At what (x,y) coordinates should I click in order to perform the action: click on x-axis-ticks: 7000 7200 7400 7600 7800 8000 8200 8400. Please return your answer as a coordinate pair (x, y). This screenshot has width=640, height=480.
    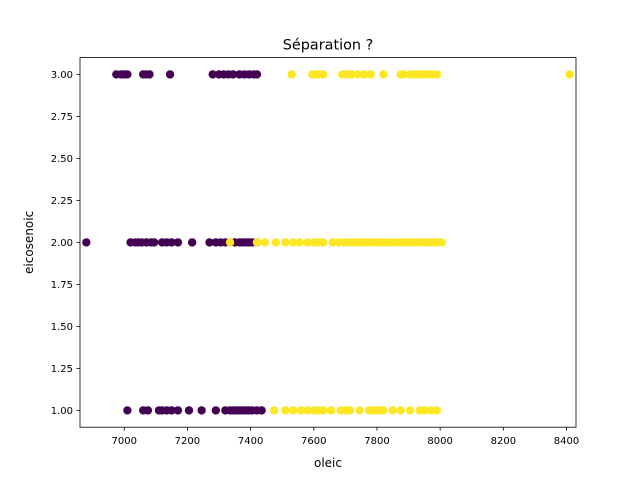
    Looking at the image, I should click on (345, 437).